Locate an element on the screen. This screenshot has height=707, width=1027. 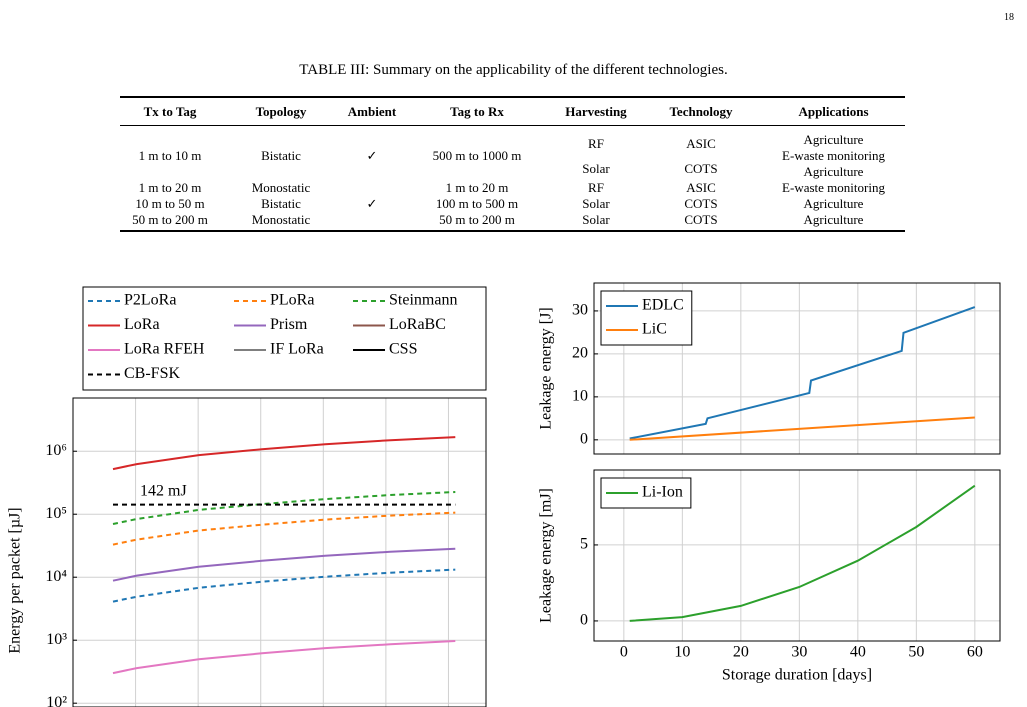
legend-label: LoRa is located at coordinates (142, 324).